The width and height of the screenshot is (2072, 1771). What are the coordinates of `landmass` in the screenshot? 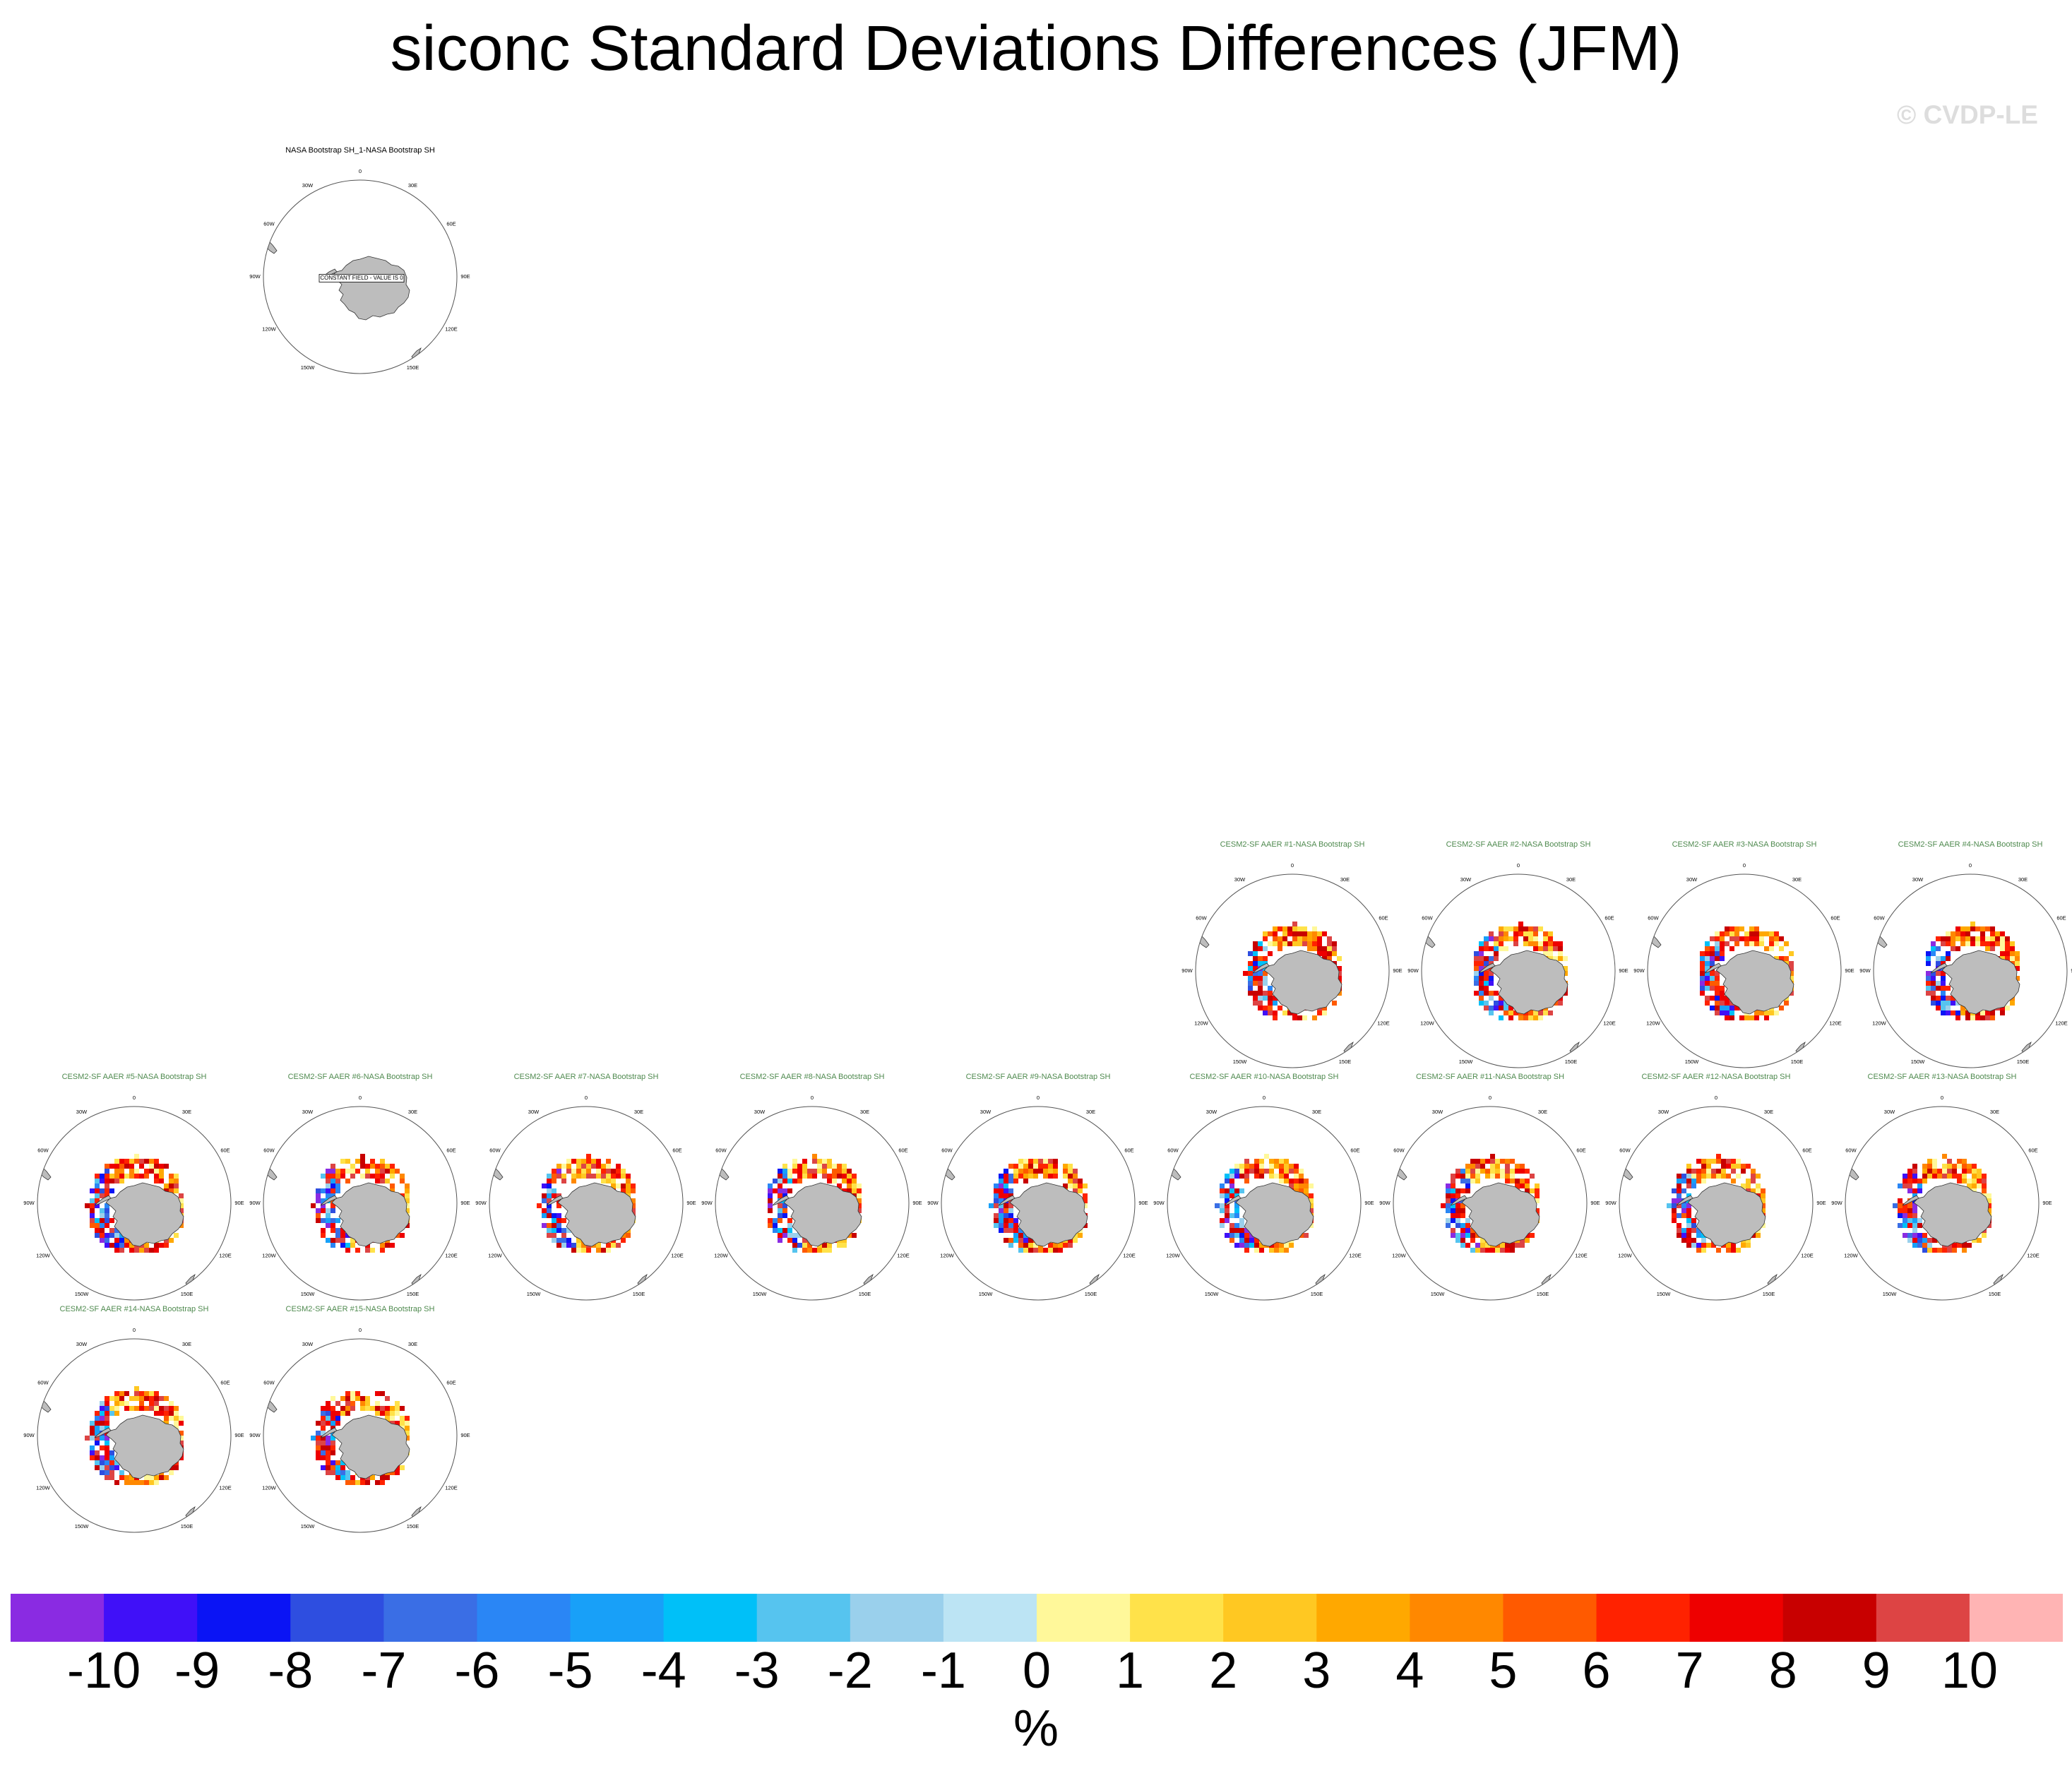 It's located at (1817, 1285).